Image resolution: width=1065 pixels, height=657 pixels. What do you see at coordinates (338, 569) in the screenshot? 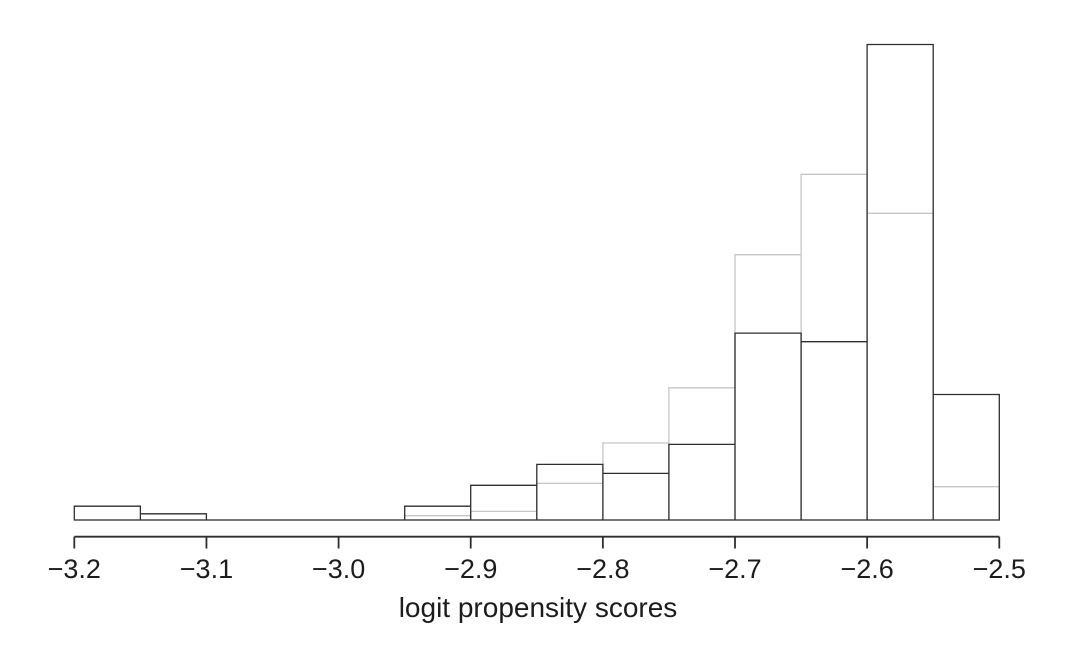
I see `x-axis-tick-label: −3.0` at bounding box center [338, 569].